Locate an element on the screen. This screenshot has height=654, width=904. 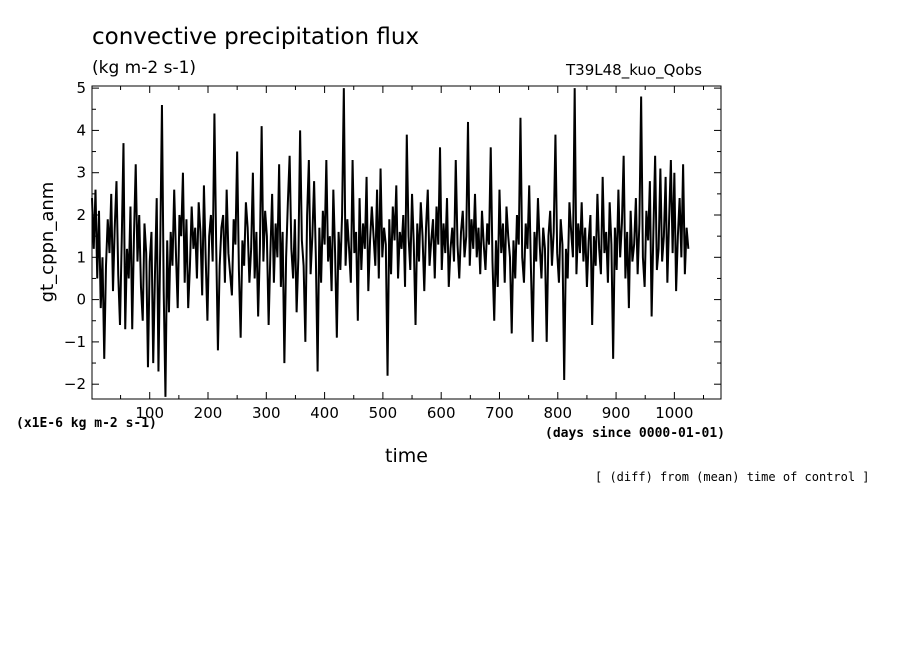
chart-title: convective precipitation flux is located at coordinates (256, 37).